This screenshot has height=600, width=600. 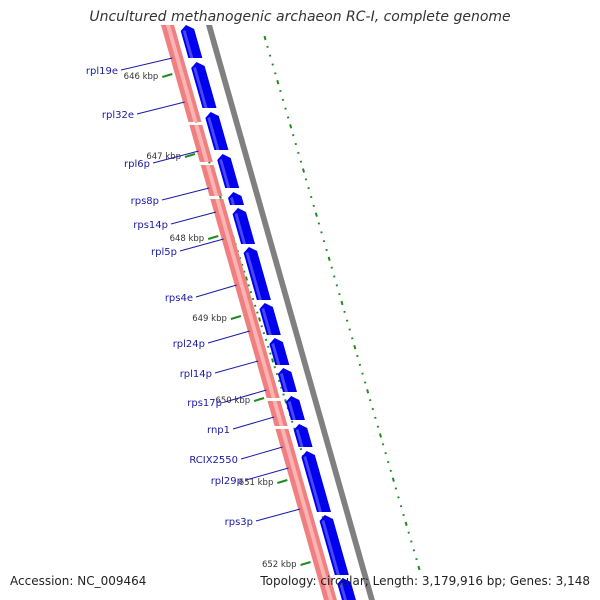 I want to click on gene-label: rpl5p, so click(x=164, y=252).